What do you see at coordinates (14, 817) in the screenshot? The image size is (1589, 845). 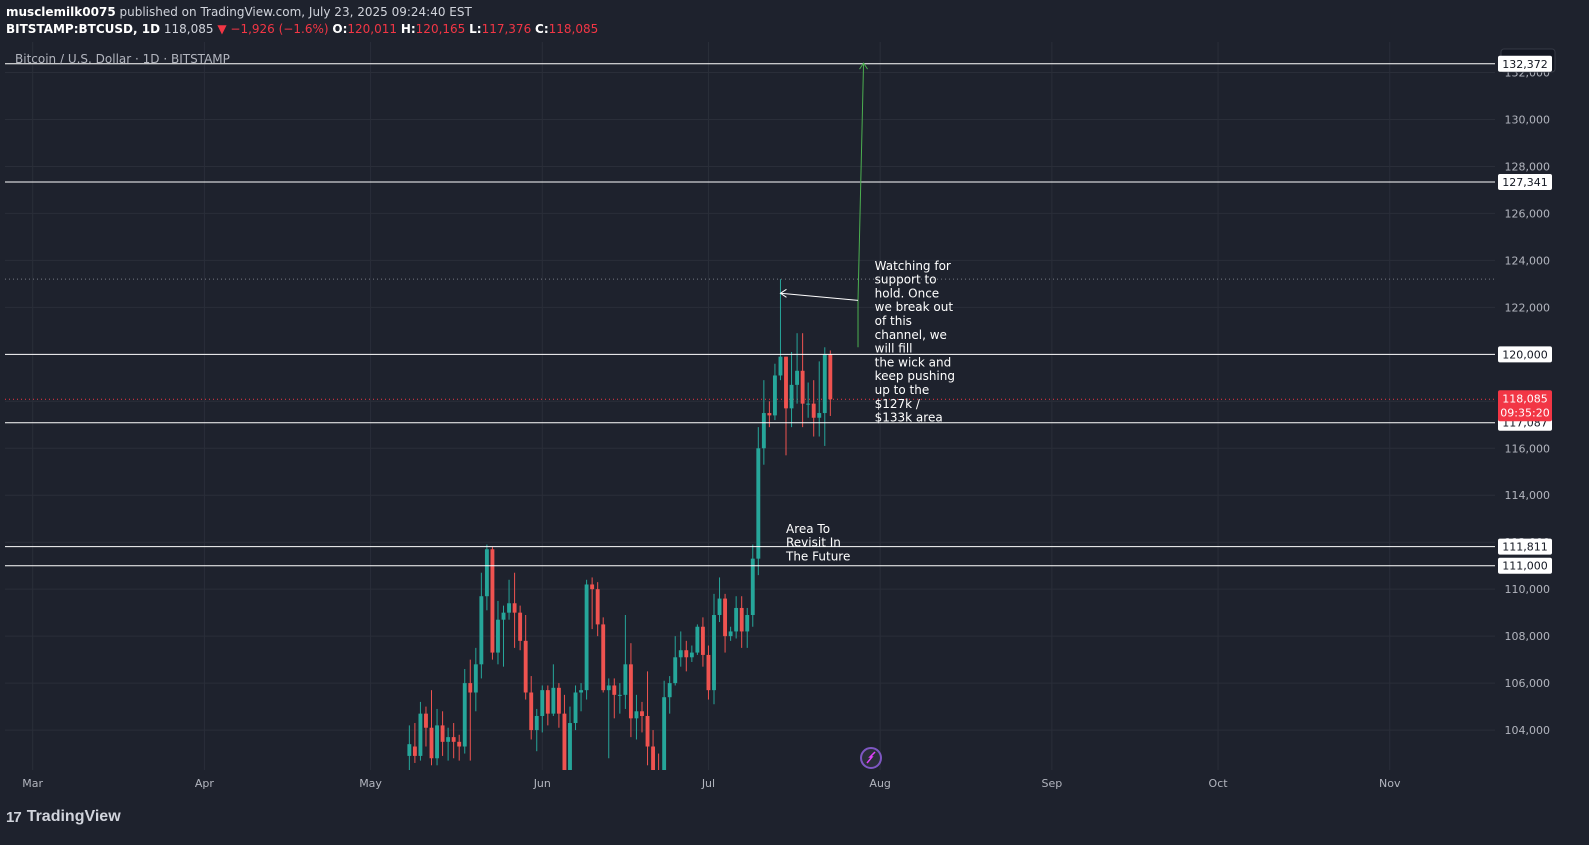 I see `tradingview-logo-icon: 17` at bounding box center [14, 817].